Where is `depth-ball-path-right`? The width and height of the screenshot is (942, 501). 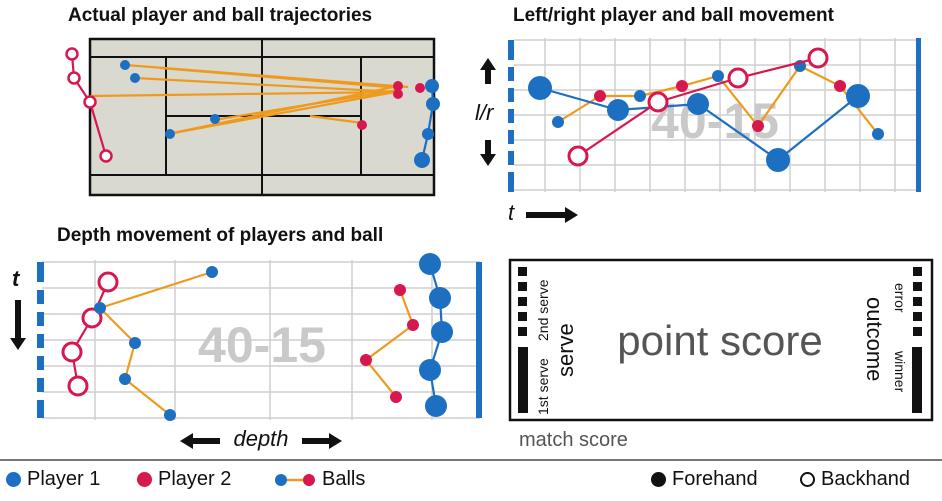
depth-ball-path-right is located at coordinates (389, 343).